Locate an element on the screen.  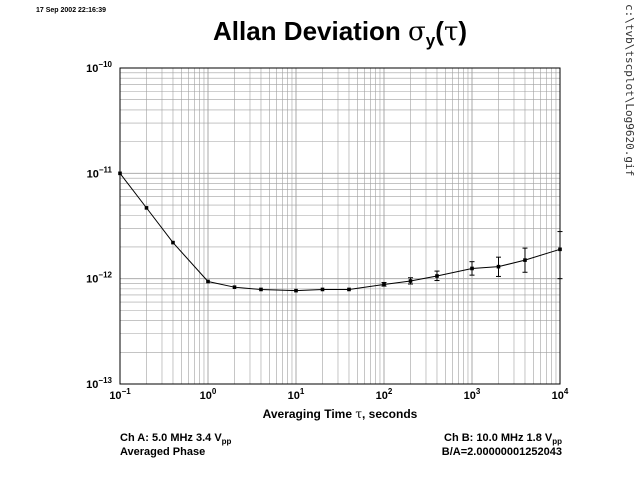
x-axis-label: Averaging Time τ, seconds is located at coordinates (340, 414).